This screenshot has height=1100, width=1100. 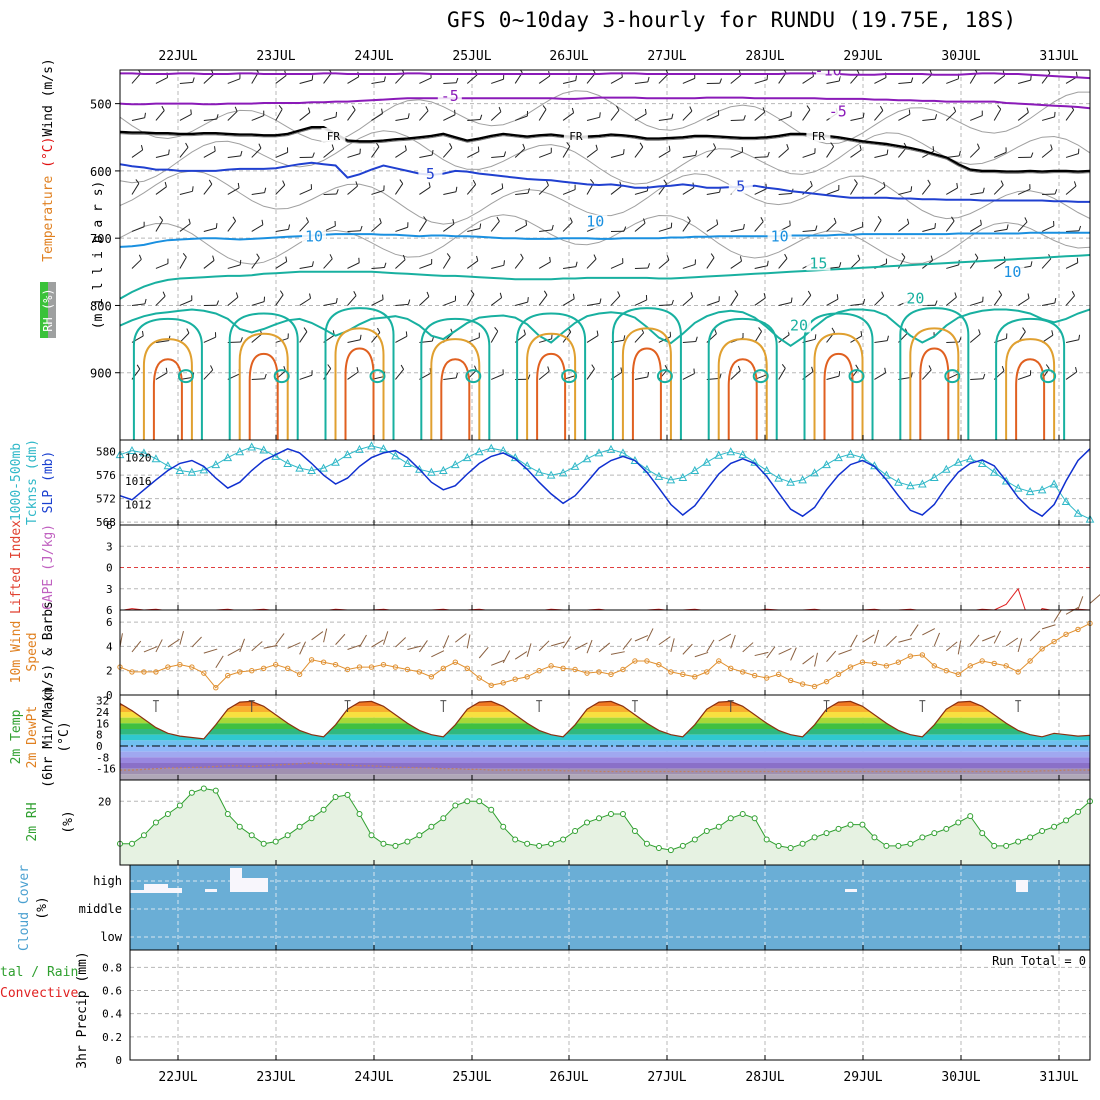 I want to click on cloud-gap, so click(x=1022, y=886).